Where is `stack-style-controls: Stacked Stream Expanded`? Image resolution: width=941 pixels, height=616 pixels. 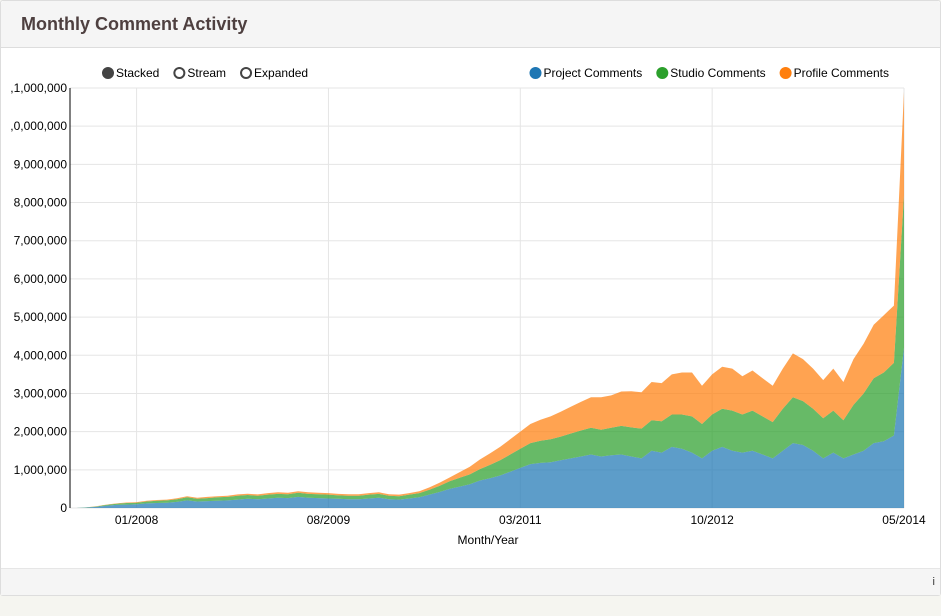 stack-style-controls: Stacked Stream Expanded is located at coordinates (205, 73).